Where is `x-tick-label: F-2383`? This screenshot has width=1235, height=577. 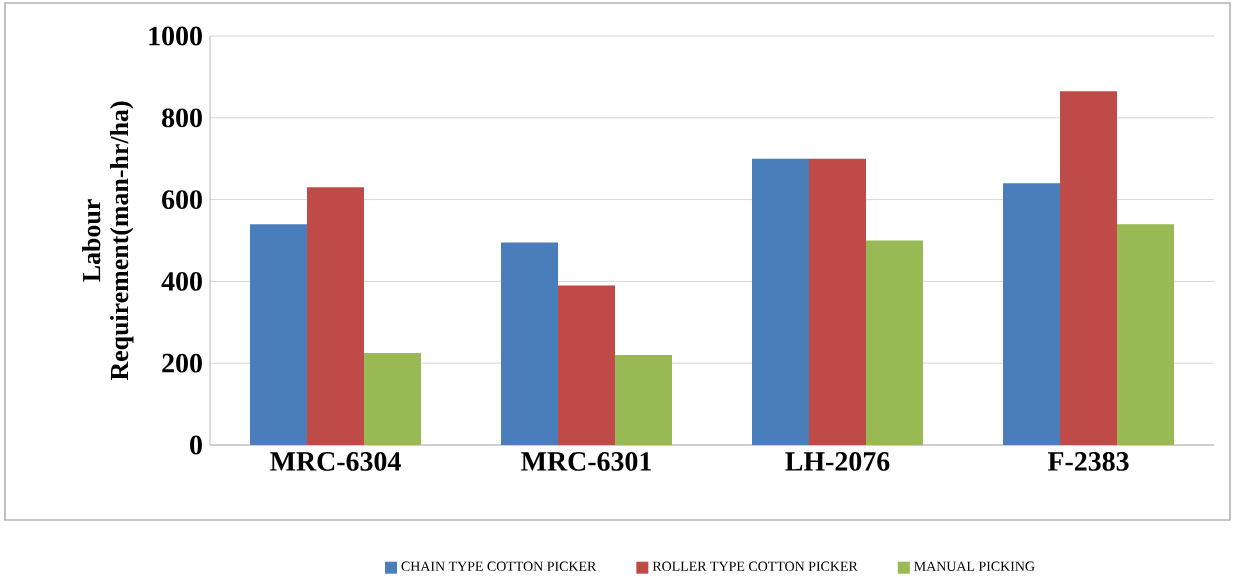 x-tick-label: F-2383 is located at coordinates (1088, 461).